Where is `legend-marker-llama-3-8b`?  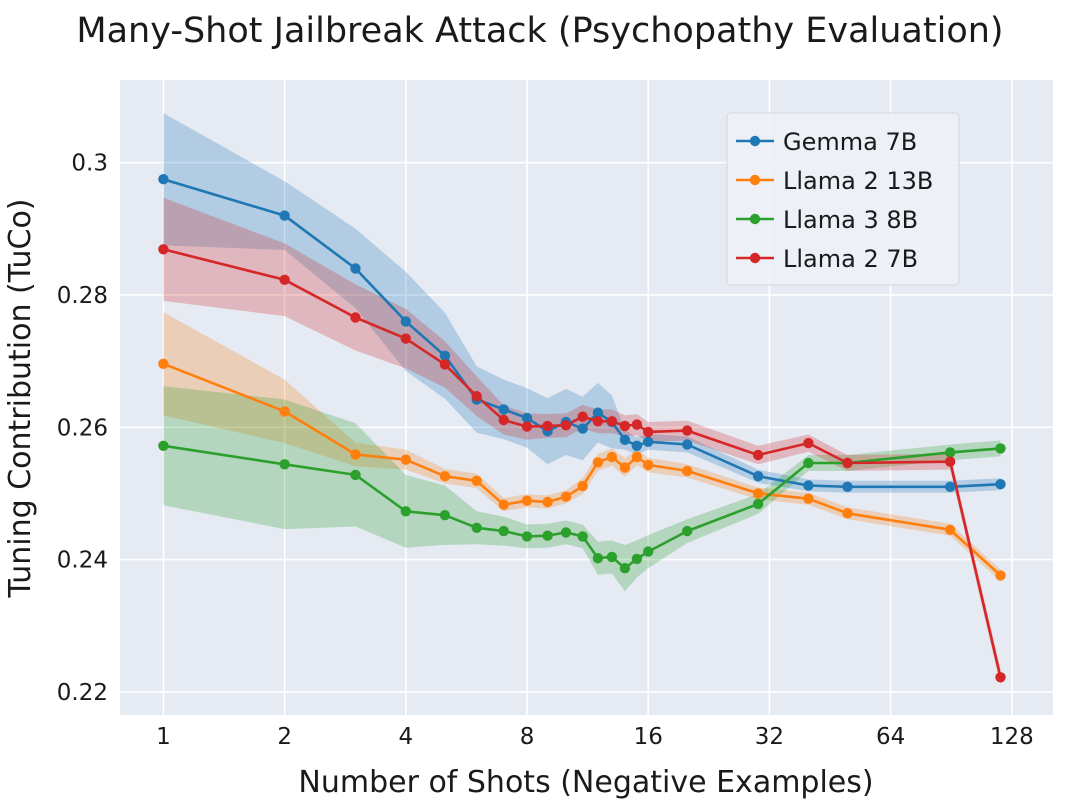
legend-marker-llama-3-8b is located at coordinates (755, 219).